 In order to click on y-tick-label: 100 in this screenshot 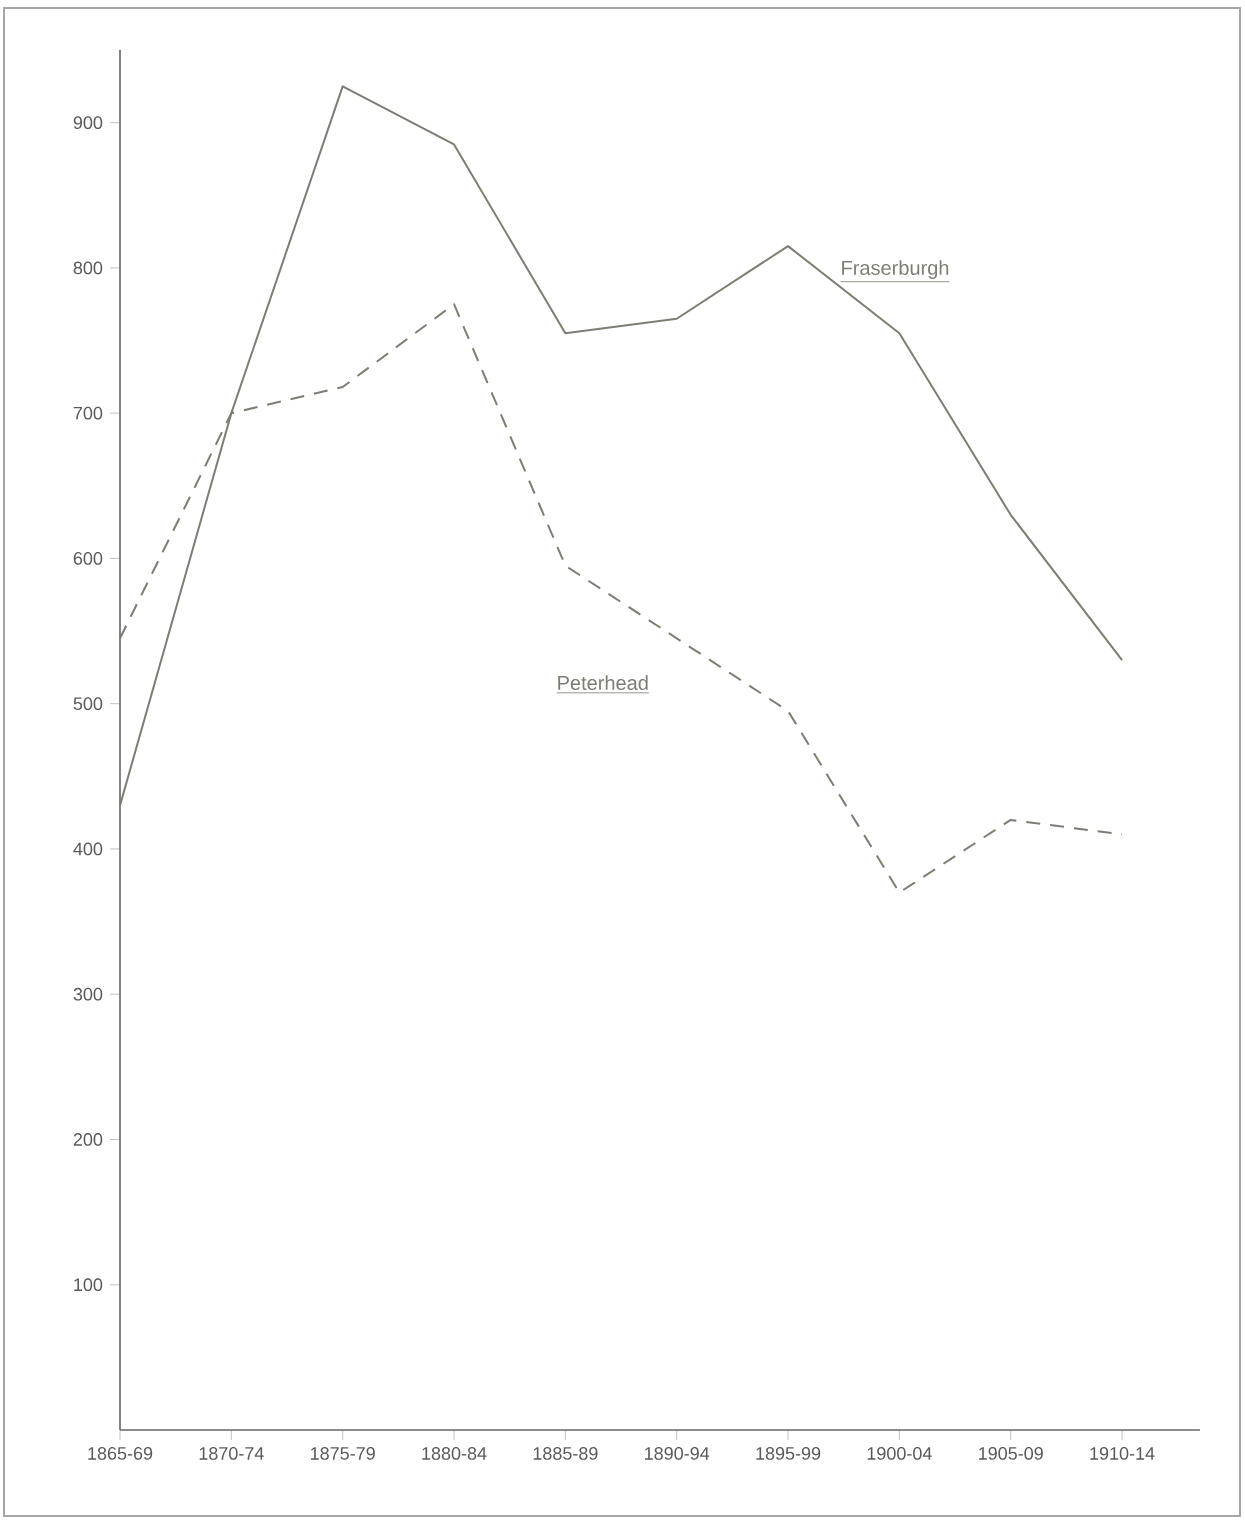, I will do `click(88, 1285)`.